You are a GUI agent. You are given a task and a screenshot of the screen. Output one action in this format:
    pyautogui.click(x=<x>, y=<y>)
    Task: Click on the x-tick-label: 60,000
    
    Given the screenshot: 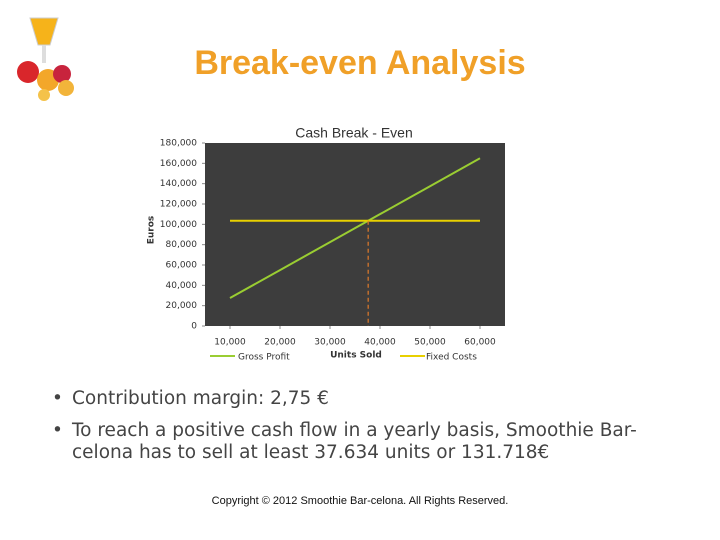 What is the action you would take?
    pyautogui.click(x=480, y=343)
    